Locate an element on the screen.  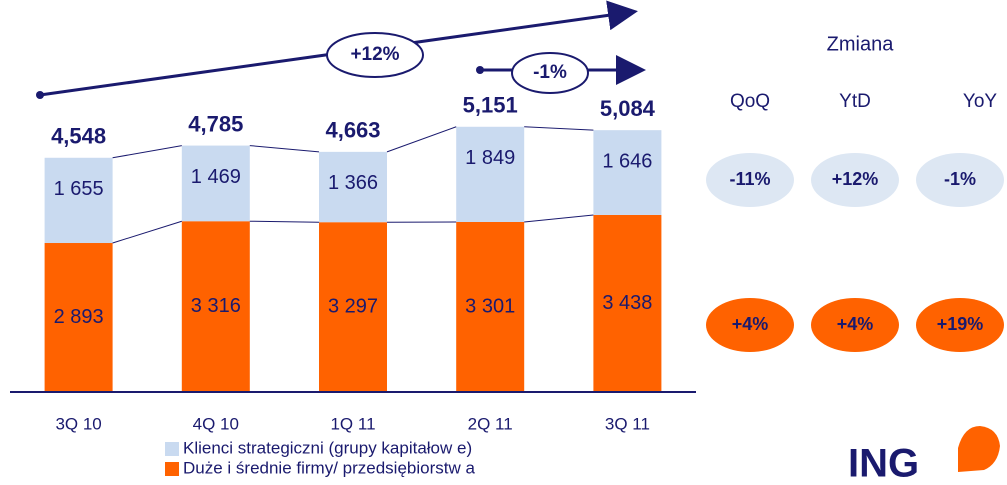
value-label: 3 301 is located at coordinates (490, 306).